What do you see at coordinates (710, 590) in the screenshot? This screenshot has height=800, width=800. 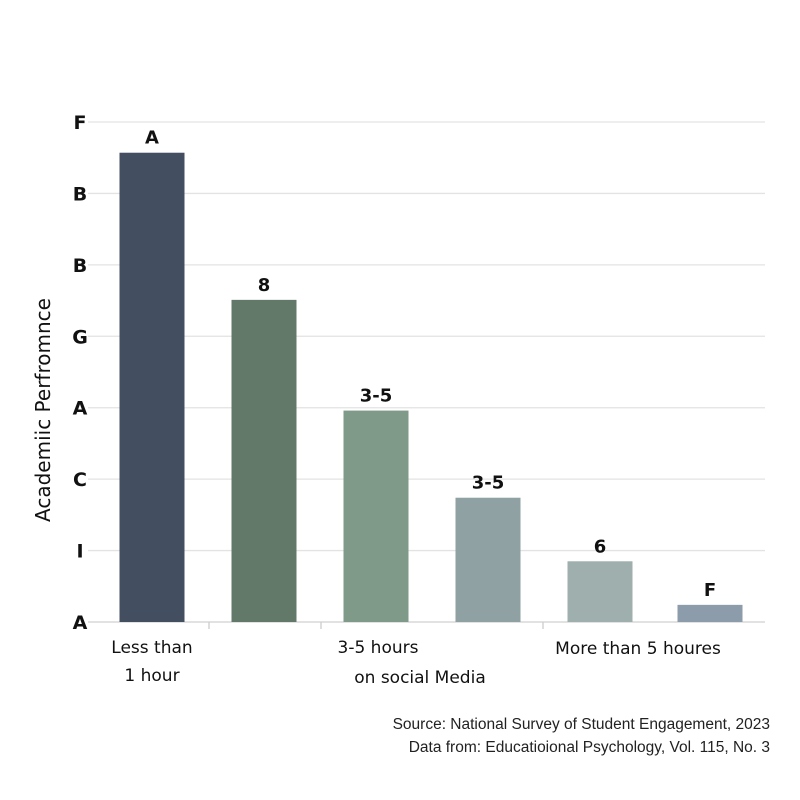 I see `data-label: F` at bounding box center [710, 590].